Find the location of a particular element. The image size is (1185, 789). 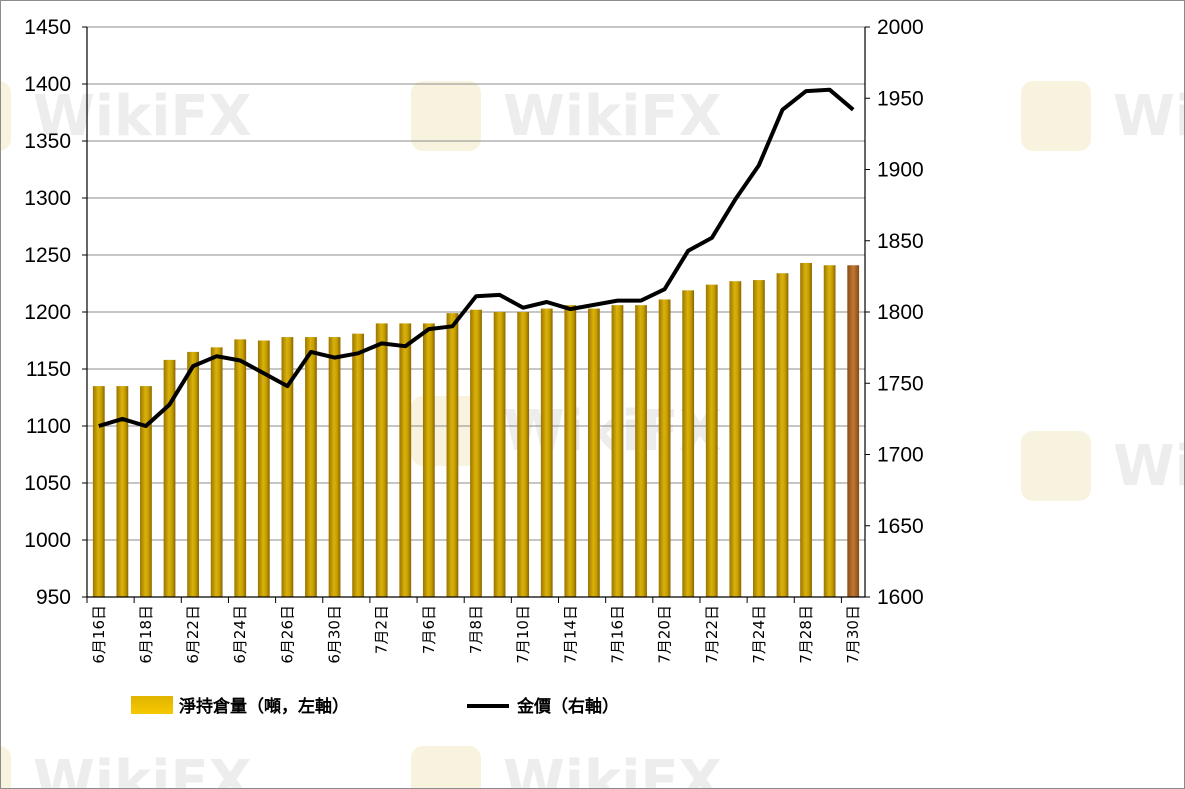

category-label: 7月24日 is located at coordinates (759, 634).